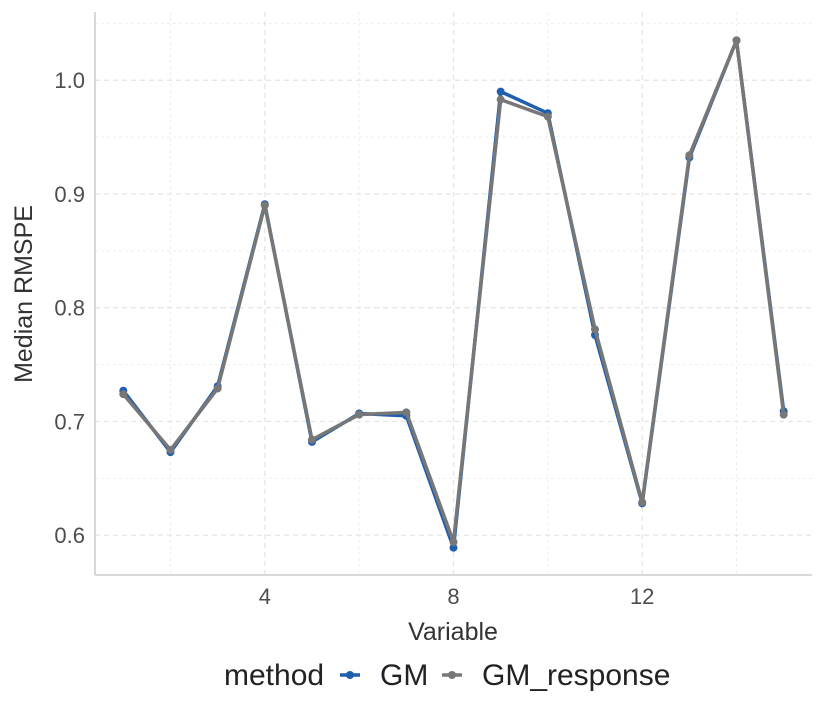  I want to click on x-tick-label: 4, so click(265, 596).